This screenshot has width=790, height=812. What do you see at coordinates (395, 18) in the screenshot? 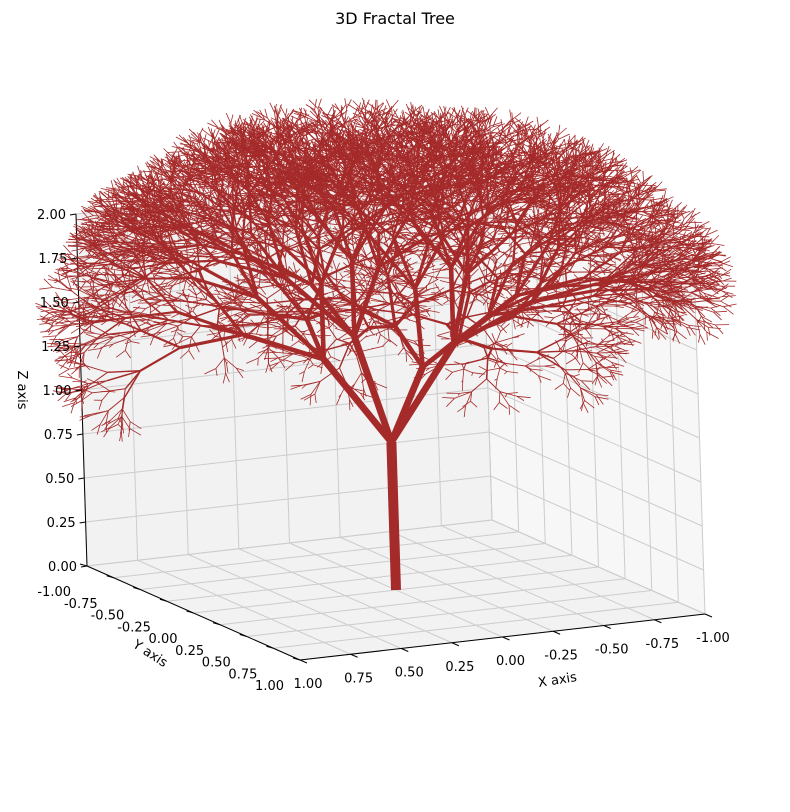
I see `chart-title: 3D Fractal Tree` at bounding box center [395, 18].